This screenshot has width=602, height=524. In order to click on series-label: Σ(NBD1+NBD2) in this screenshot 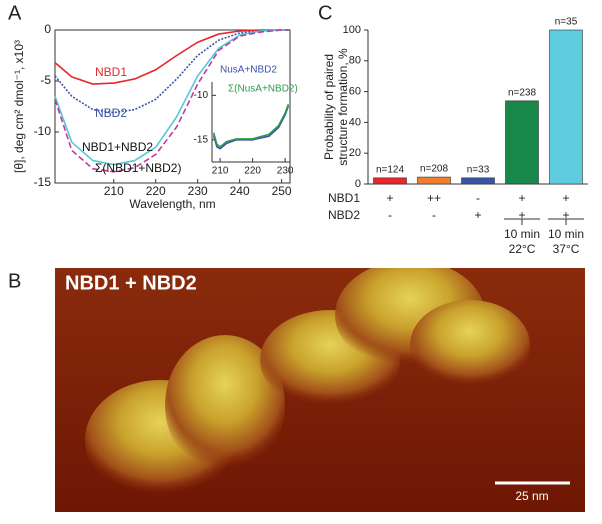, I will do `click(138, 168)`.